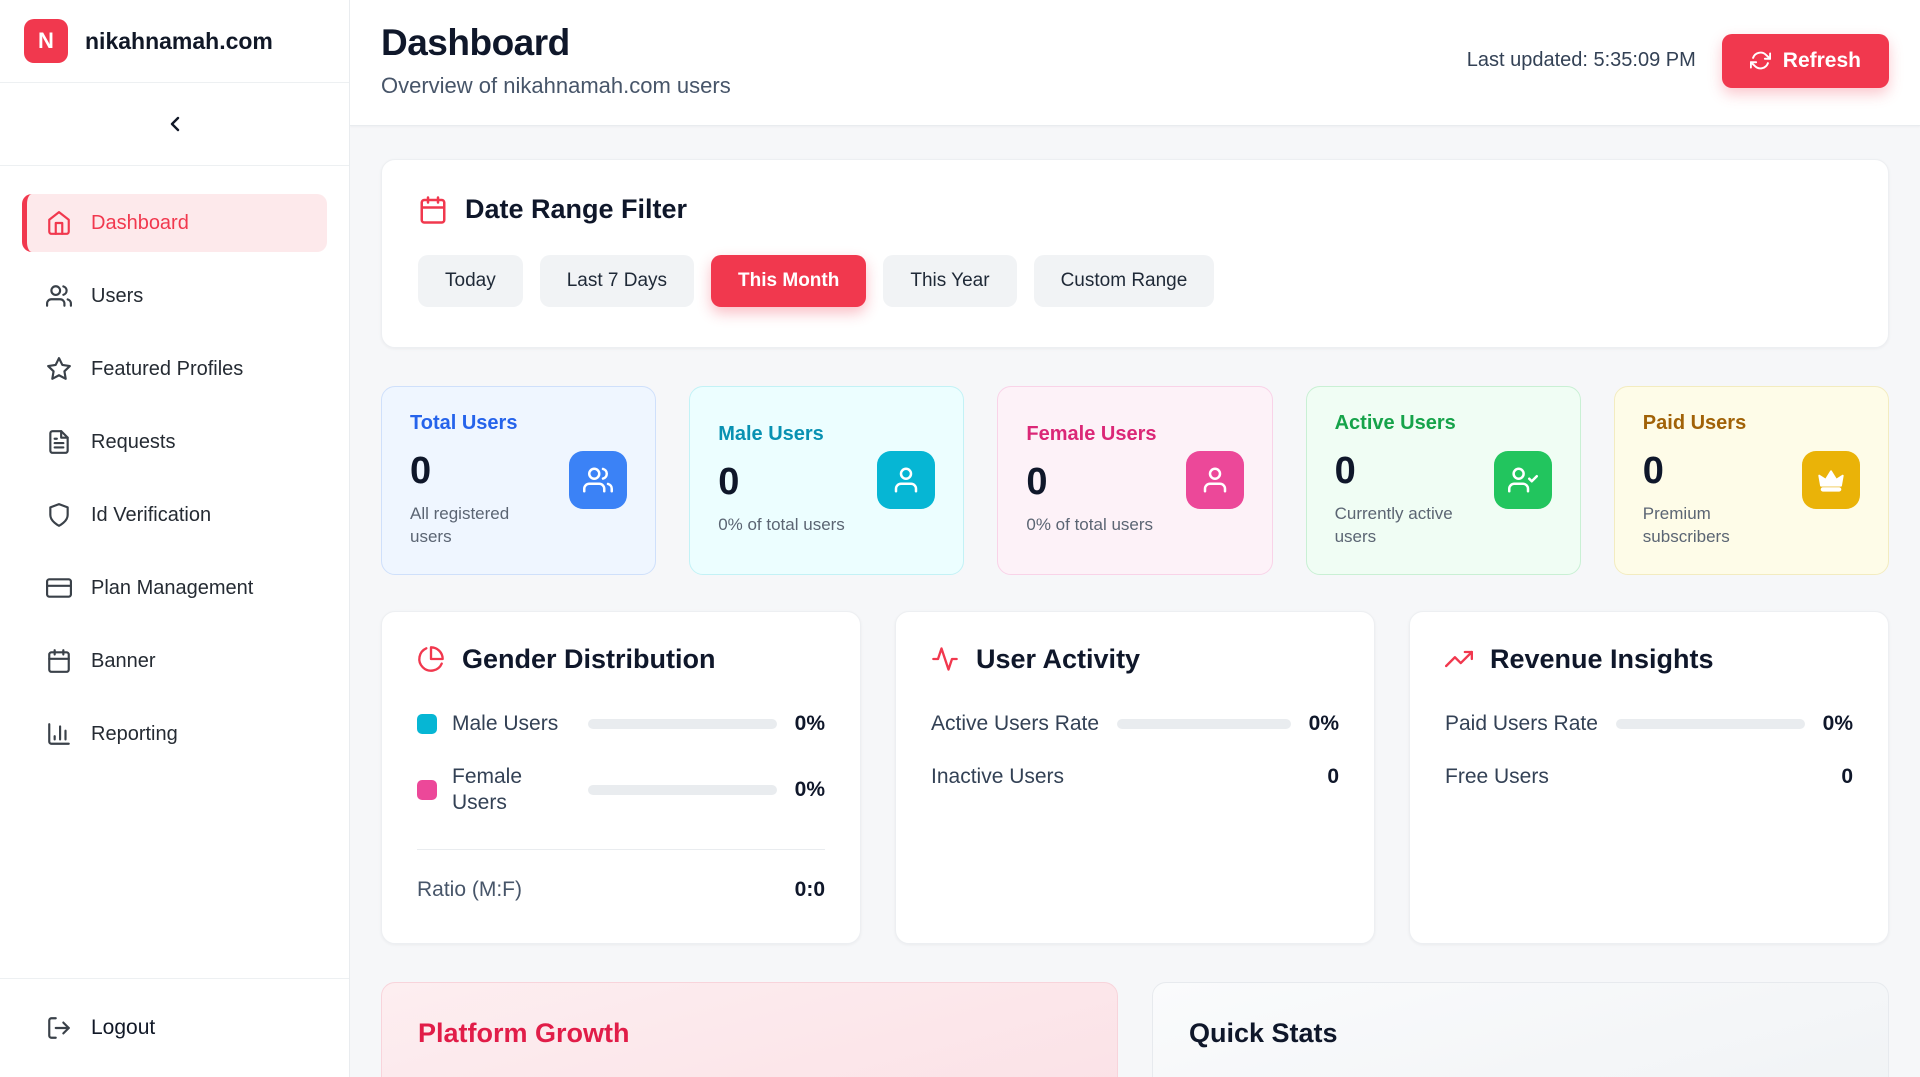 The image size is (1920, 1077). Describe the element at coordinates (59, 442) in the screenshot. I see `file-text-icon` at that location.